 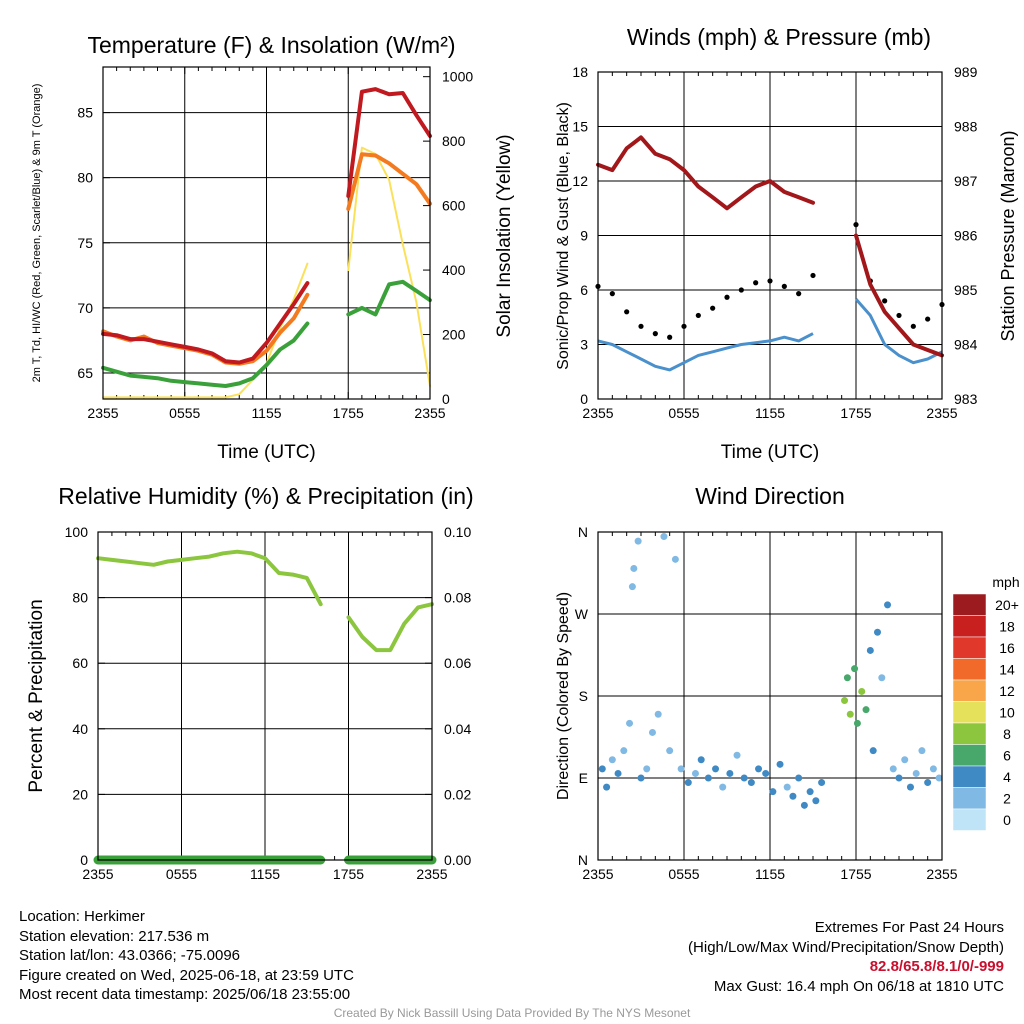 What do you see at coordinates (966, 290) in the screenshot?
I see `winds-y2tick-label: 985` at bounding box center [966, 290].